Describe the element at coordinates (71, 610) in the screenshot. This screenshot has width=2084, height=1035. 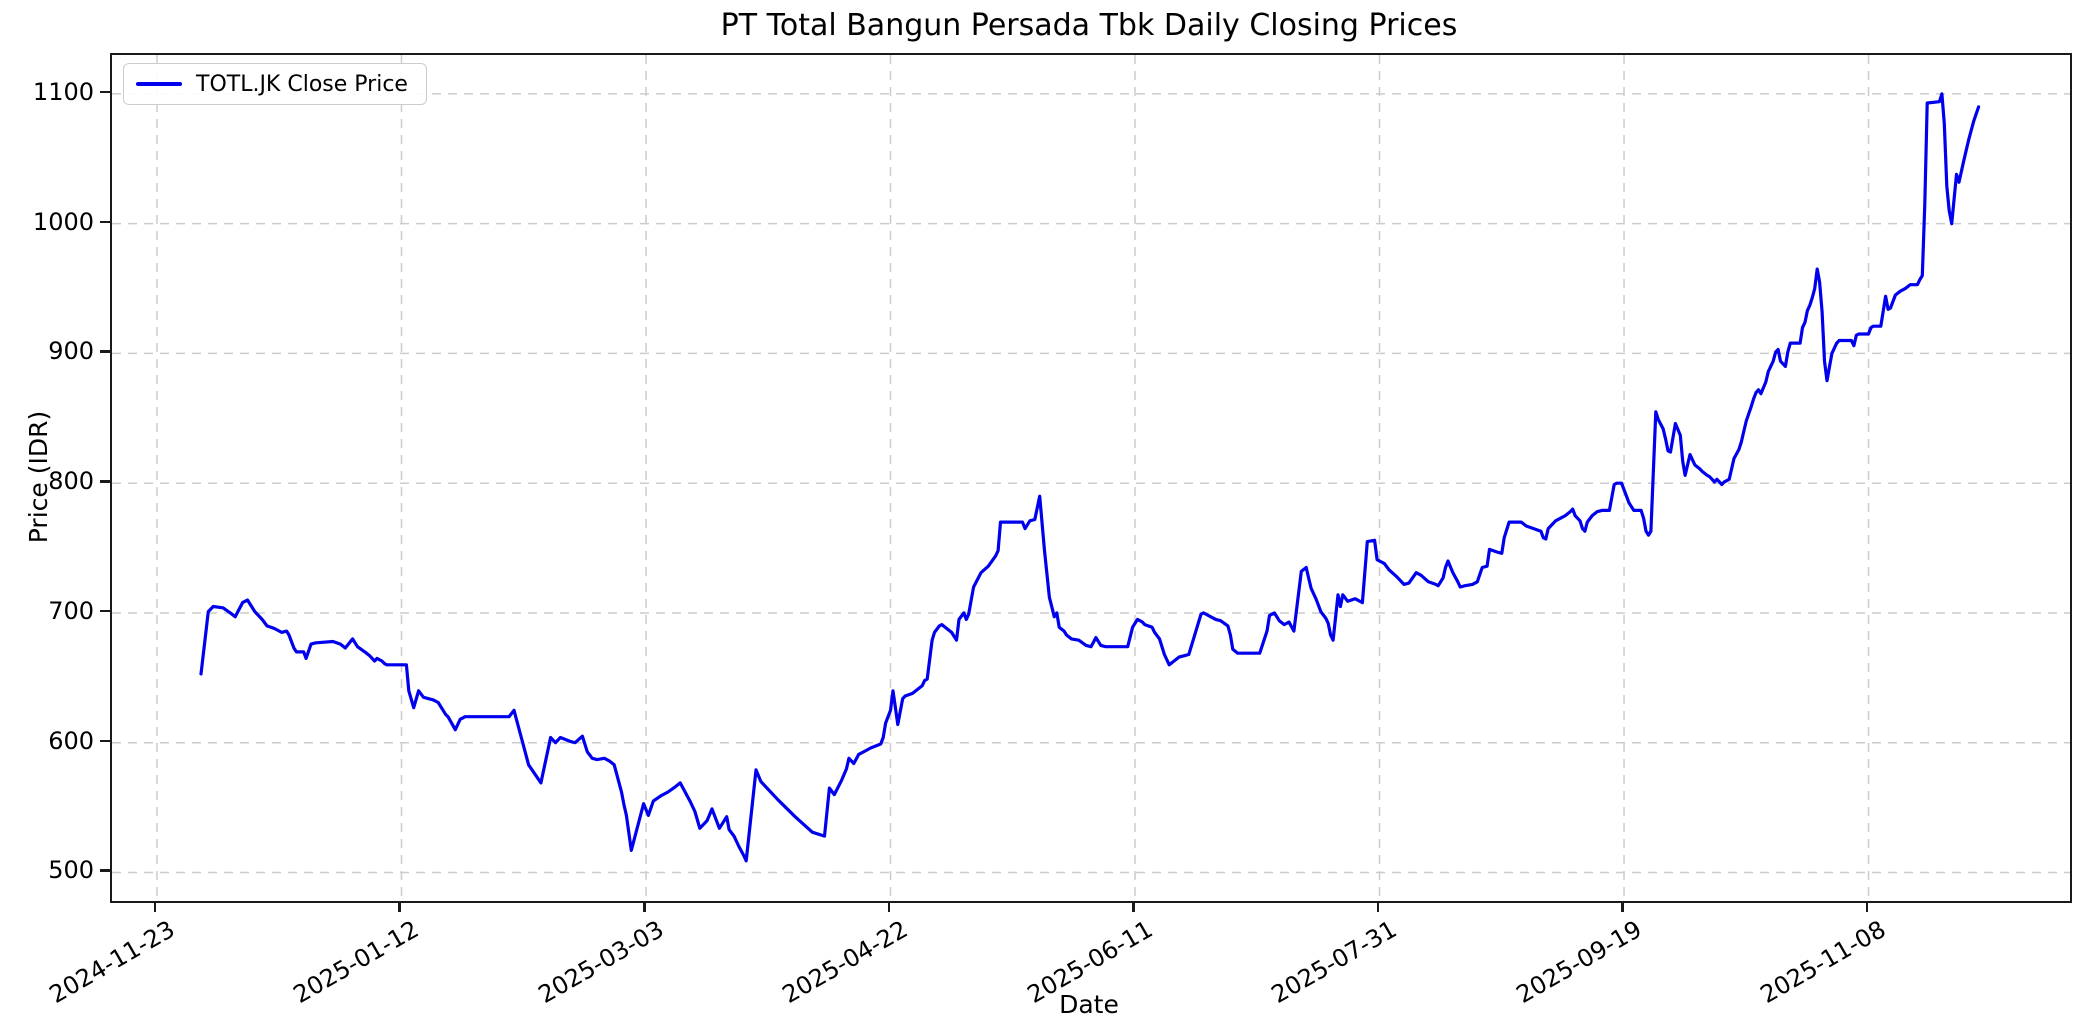
I see `y-tick-label: 700` at that location.